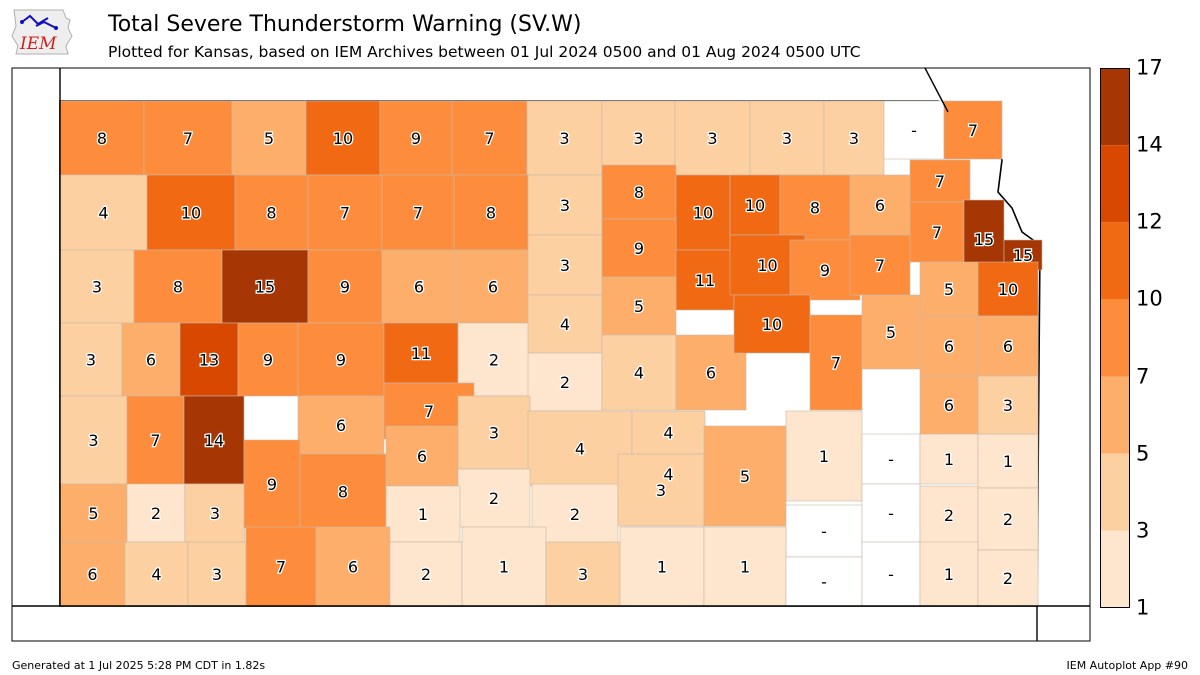 This screenshot has height=675, width=1200. I want to click on app-id: IEM Autoplot App #90, so click(1127, 665).